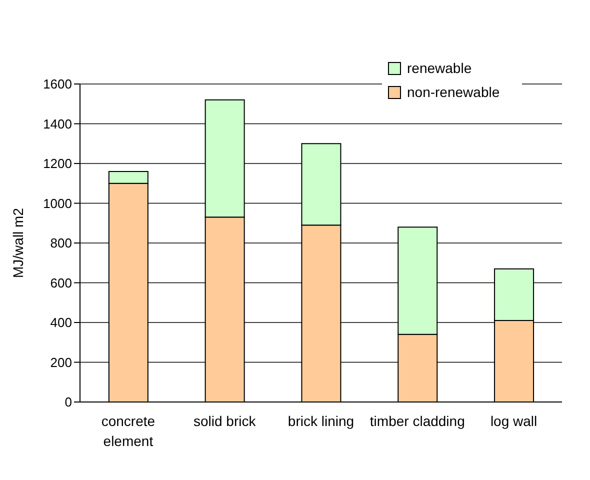  Describe the element at coordinates (68, 402) in the screenshot. I see `y-tick-label: 0` at that location.